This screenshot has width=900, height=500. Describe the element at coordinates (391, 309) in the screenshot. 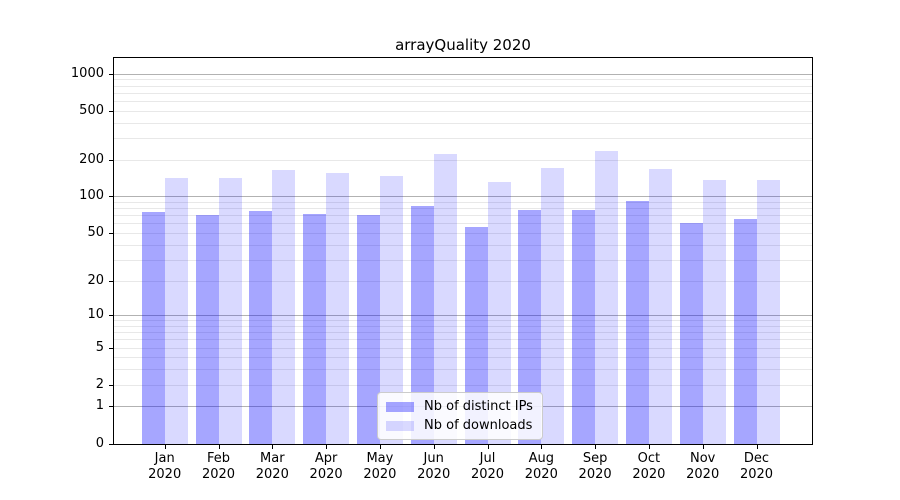

I see `bar-downloads-may` at that location.